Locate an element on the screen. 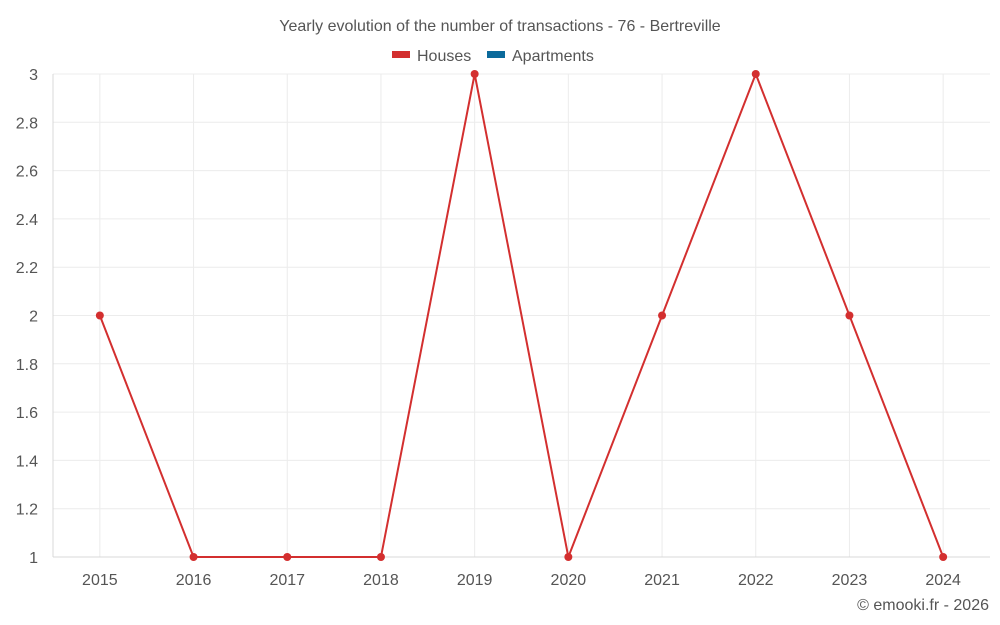 Image resolution: width=1000 pixels, height=625 pixels. y-tick-label: 2.6 is located at coordinates (27, 172).